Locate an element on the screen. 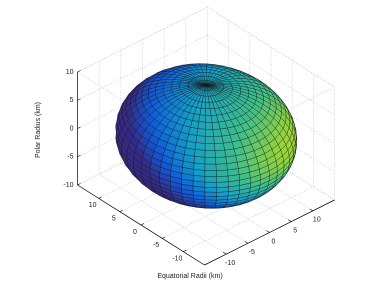 The width and height of the screenshot is (389, 292). y-tick-label: 10 is located at coordinates (93, 205).